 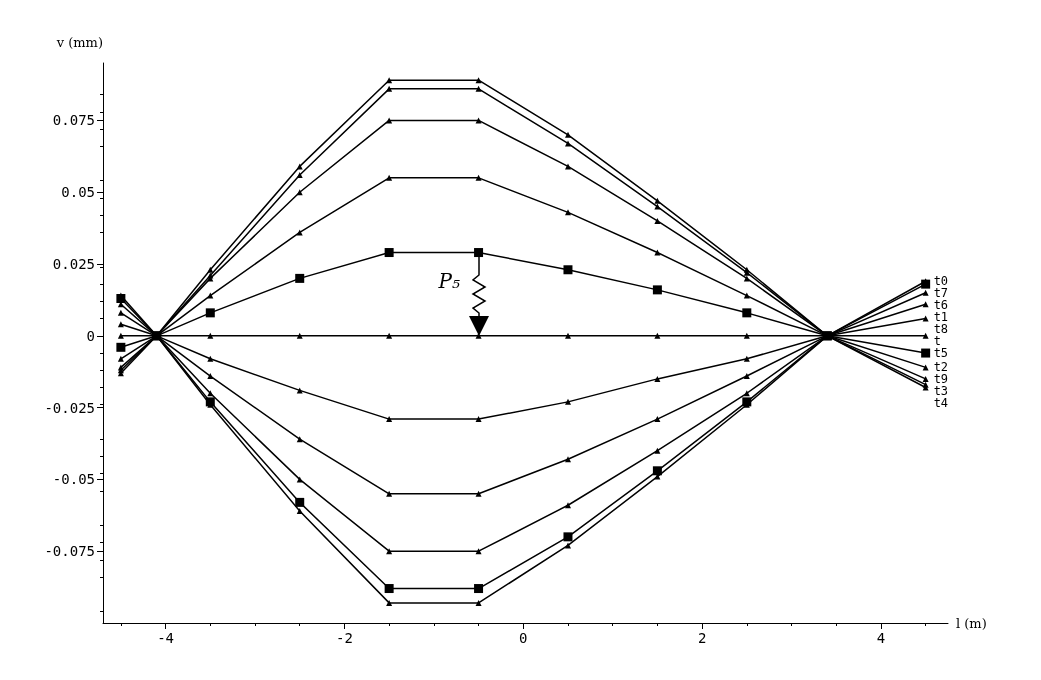 I want to click on y-tick-label: -0.025, so click(x=69, y=407).